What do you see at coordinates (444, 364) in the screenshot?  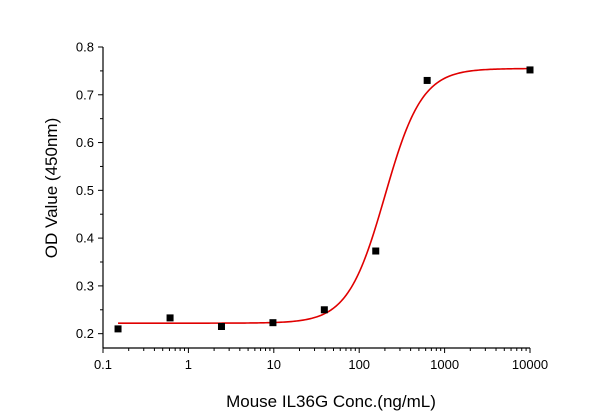 I see `x-tick-label: 1000` at bounding box center [444, 364].